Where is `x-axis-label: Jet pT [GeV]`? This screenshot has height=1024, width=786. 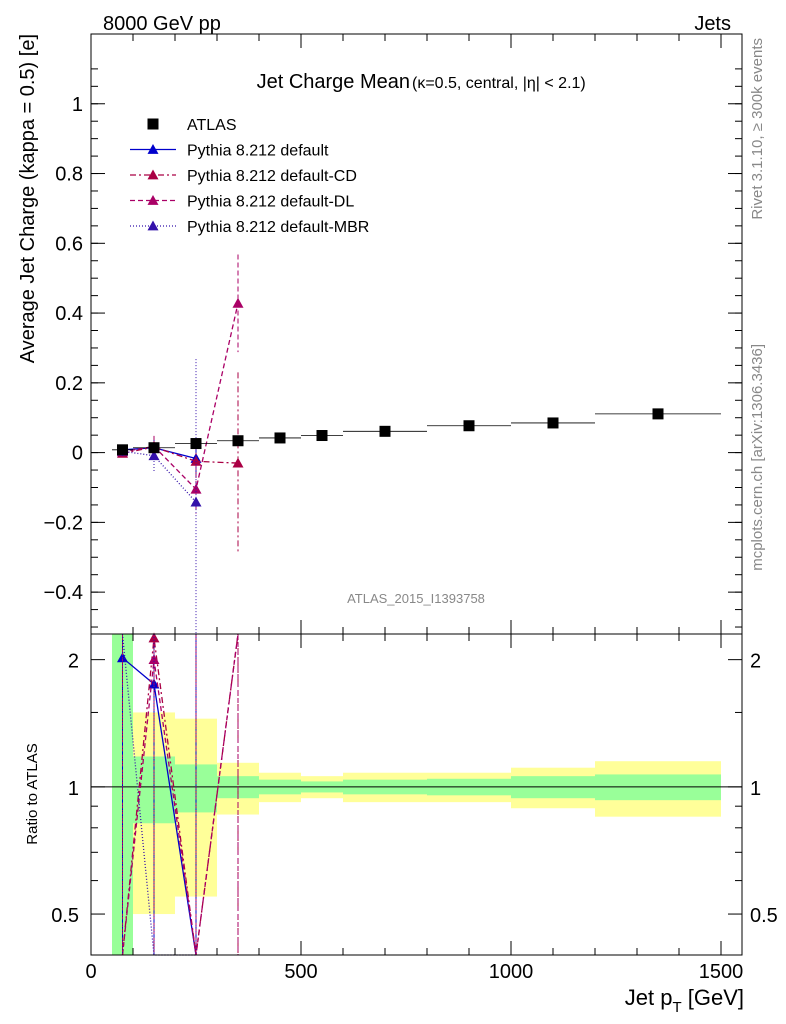
x-axis-label: Jet pT [GeV] is located at coordinates (684, 1000).